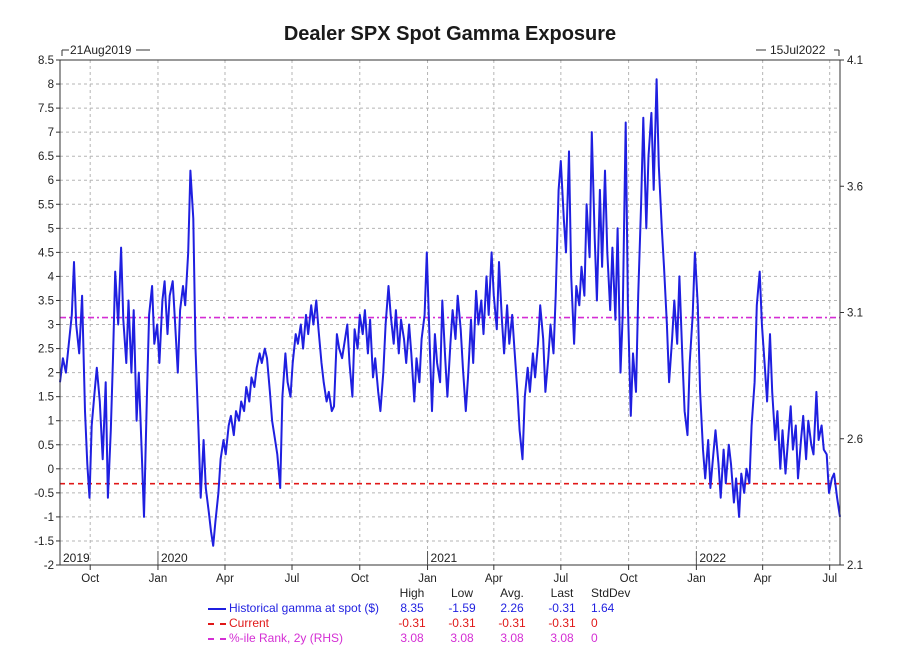  What do you see at coordinates (46, 61) in the screenshot?
I see `left-tick-label: 8.5` at bounding box center [46, 61].